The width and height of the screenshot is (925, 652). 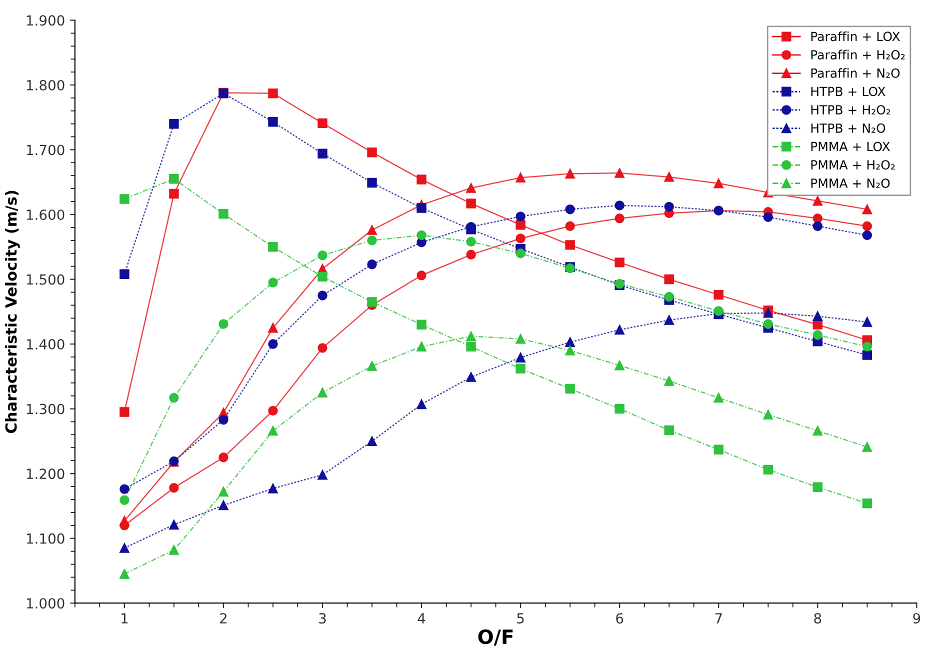 What do you see at coordinates (850, 147) in the screenshot?
I see `legend-label: PMMA + LOX` at bounding box center [850, 147].